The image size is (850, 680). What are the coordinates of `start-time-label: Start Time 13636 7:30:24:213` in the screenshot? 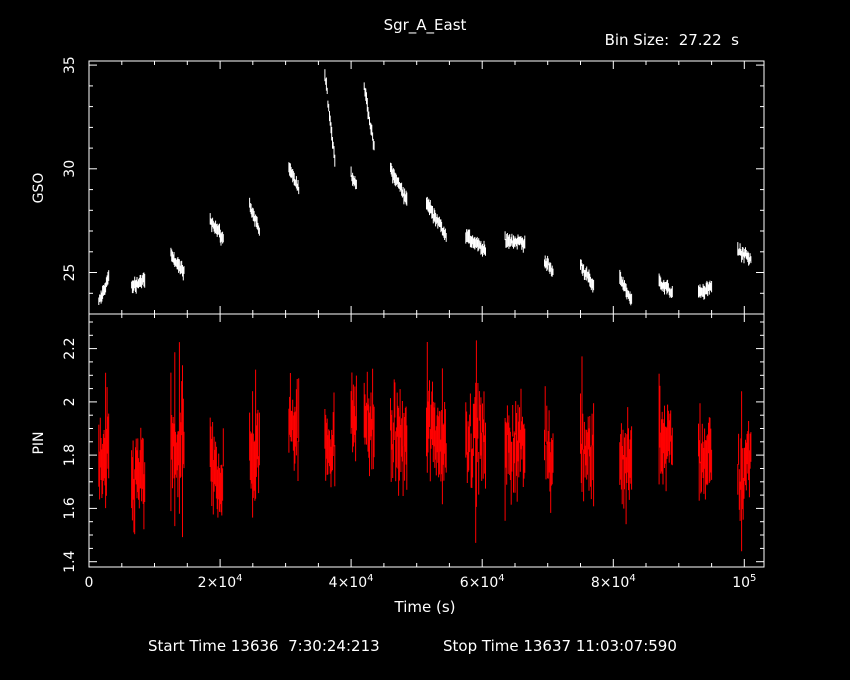 It's located at (264, 646).